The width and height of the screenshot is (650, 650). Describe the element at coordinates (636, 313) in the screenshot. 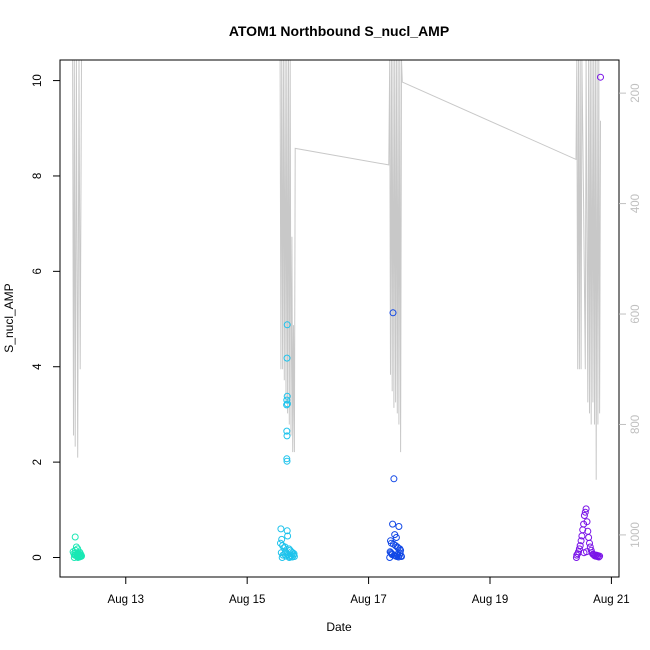

I see `right-y-tick-label: 600` at that location.